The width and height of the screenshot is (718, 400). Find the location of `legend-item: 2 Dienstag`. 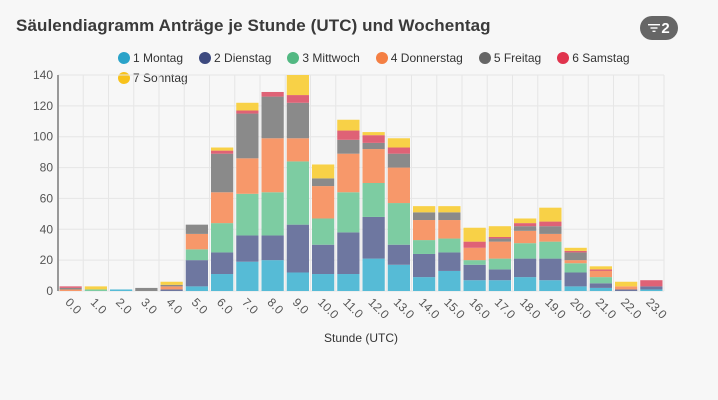

legend-item: 2 Dienstag is located at coordinates (235, 58).